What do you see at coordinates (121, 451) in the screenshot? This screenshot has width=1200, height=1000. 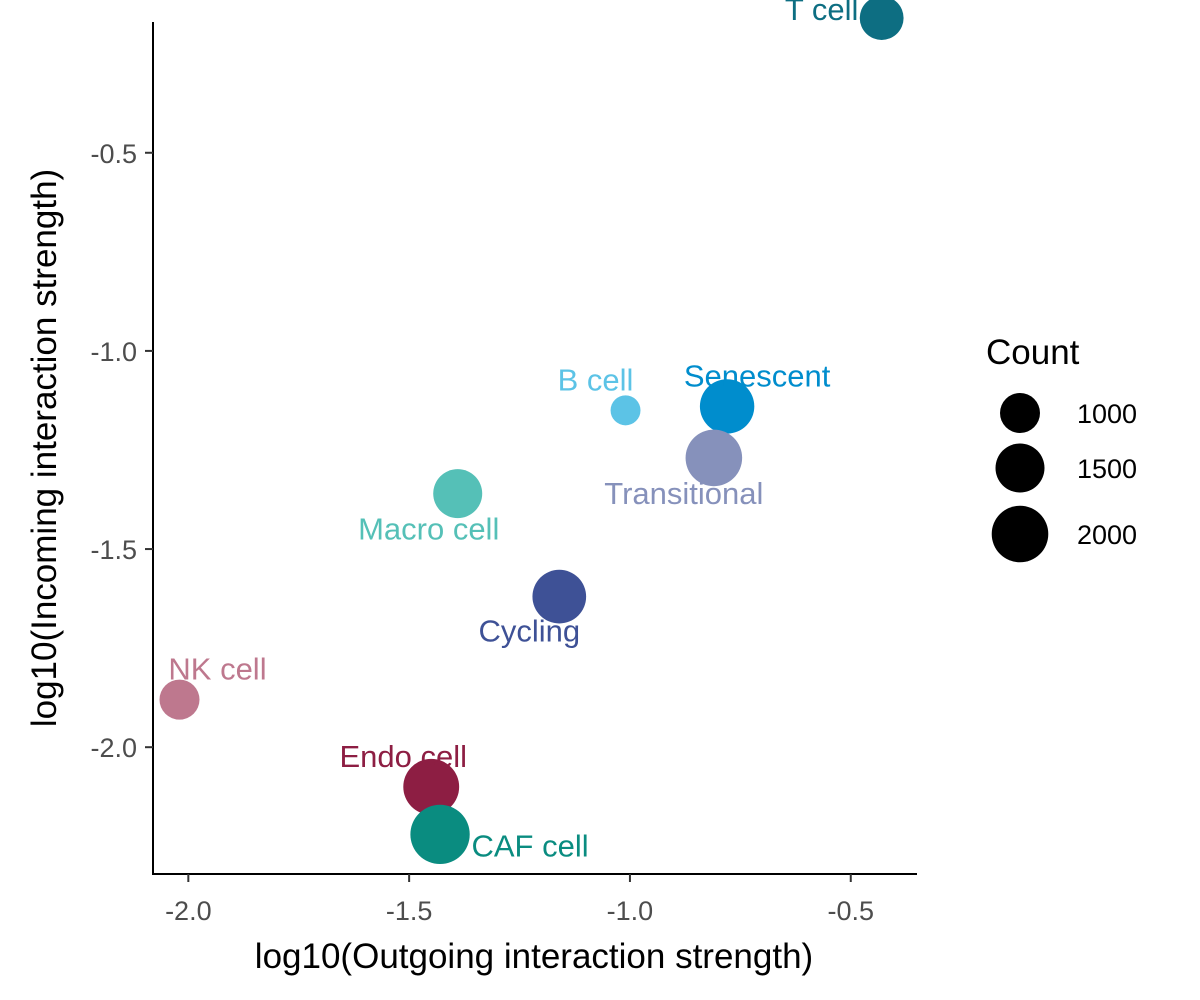 I see `y-ticks: -0.5 -1.0 -1.5 -2.0` at bounding box center [121, 451].